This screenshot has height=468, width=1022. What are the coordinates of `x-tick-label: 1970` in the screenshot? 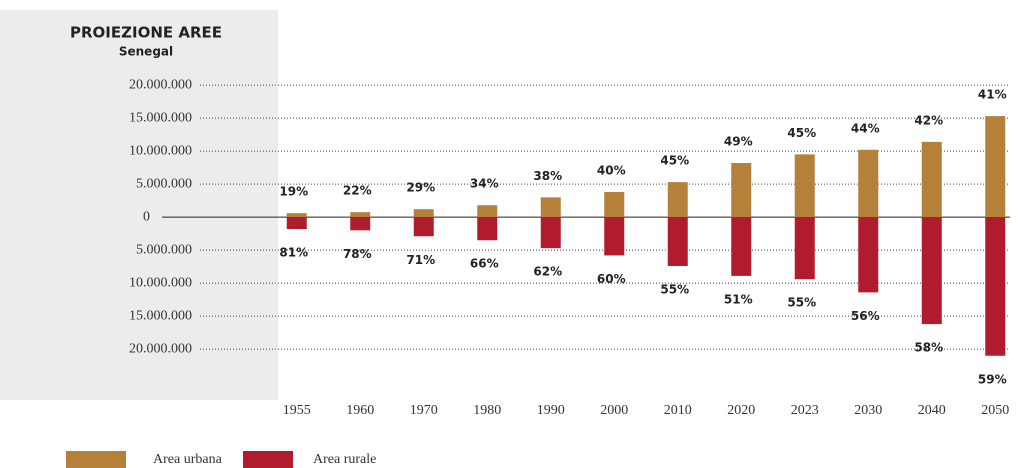 It's located at (424, 410).